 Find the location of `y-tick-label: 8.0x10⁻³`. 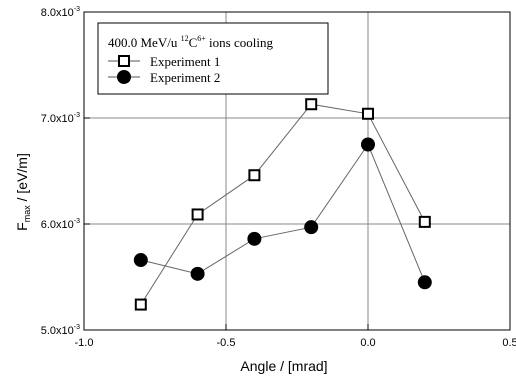

y-tick-label: 8.0x10⁻³ is located at coordinates (60, 12).